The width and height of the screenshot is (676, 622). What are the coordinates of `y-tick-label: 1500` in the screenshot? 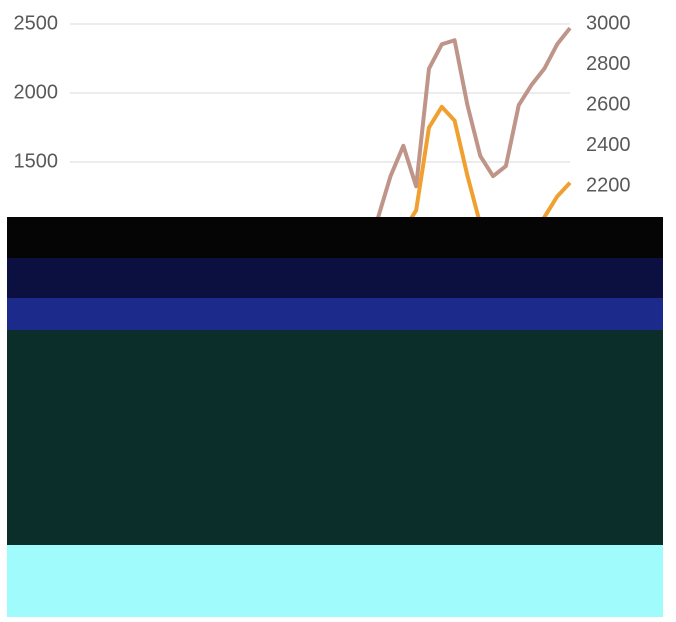 It's located at (36, 161).